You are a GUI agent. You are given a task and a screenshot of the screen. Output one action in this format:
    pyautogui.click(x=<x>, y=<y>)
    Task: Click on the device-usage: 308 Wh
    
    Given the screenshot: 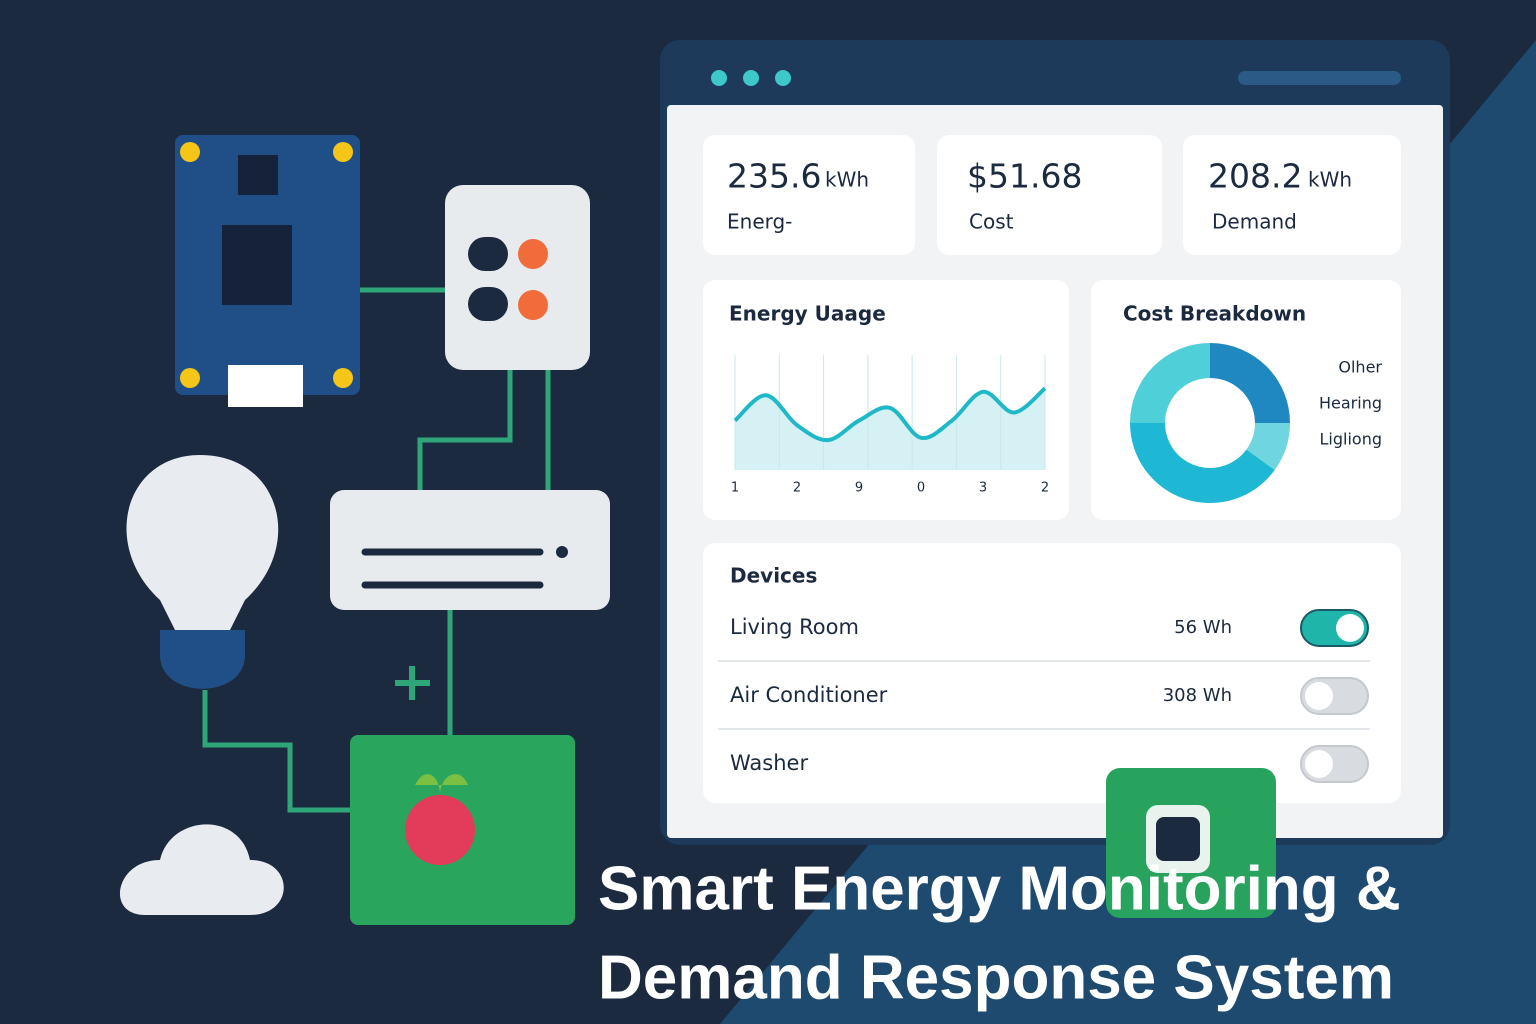 What is the action you would take?
    pyautogui.click(x=1197, y=695)
    